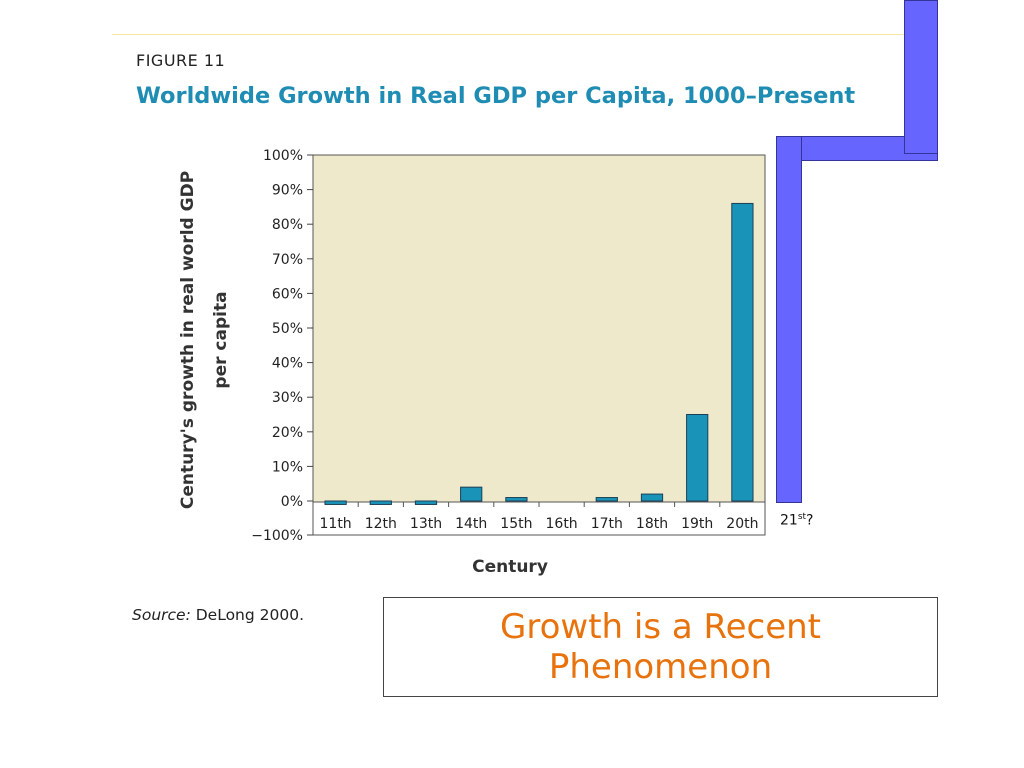 Image resolution: width=1024 pixels, height=768 pixels. I want to click on callout-box: Growth is a Recent Phenomenon, so click(660, 647).